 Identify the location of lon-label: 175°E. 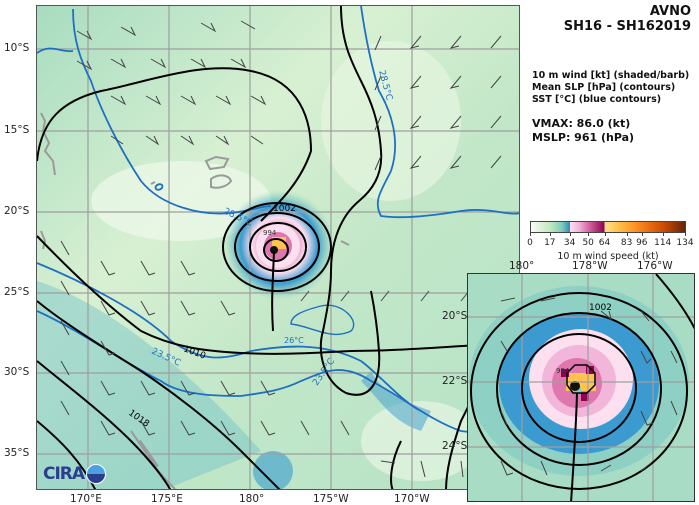
(167, 499).